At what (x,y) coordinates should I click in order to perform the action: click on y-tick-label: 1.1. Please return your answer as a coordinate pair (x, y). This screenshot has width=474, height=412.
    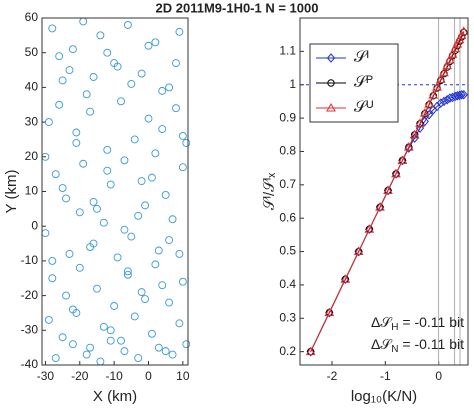
    Looking at the image, I should click on (287, 51).